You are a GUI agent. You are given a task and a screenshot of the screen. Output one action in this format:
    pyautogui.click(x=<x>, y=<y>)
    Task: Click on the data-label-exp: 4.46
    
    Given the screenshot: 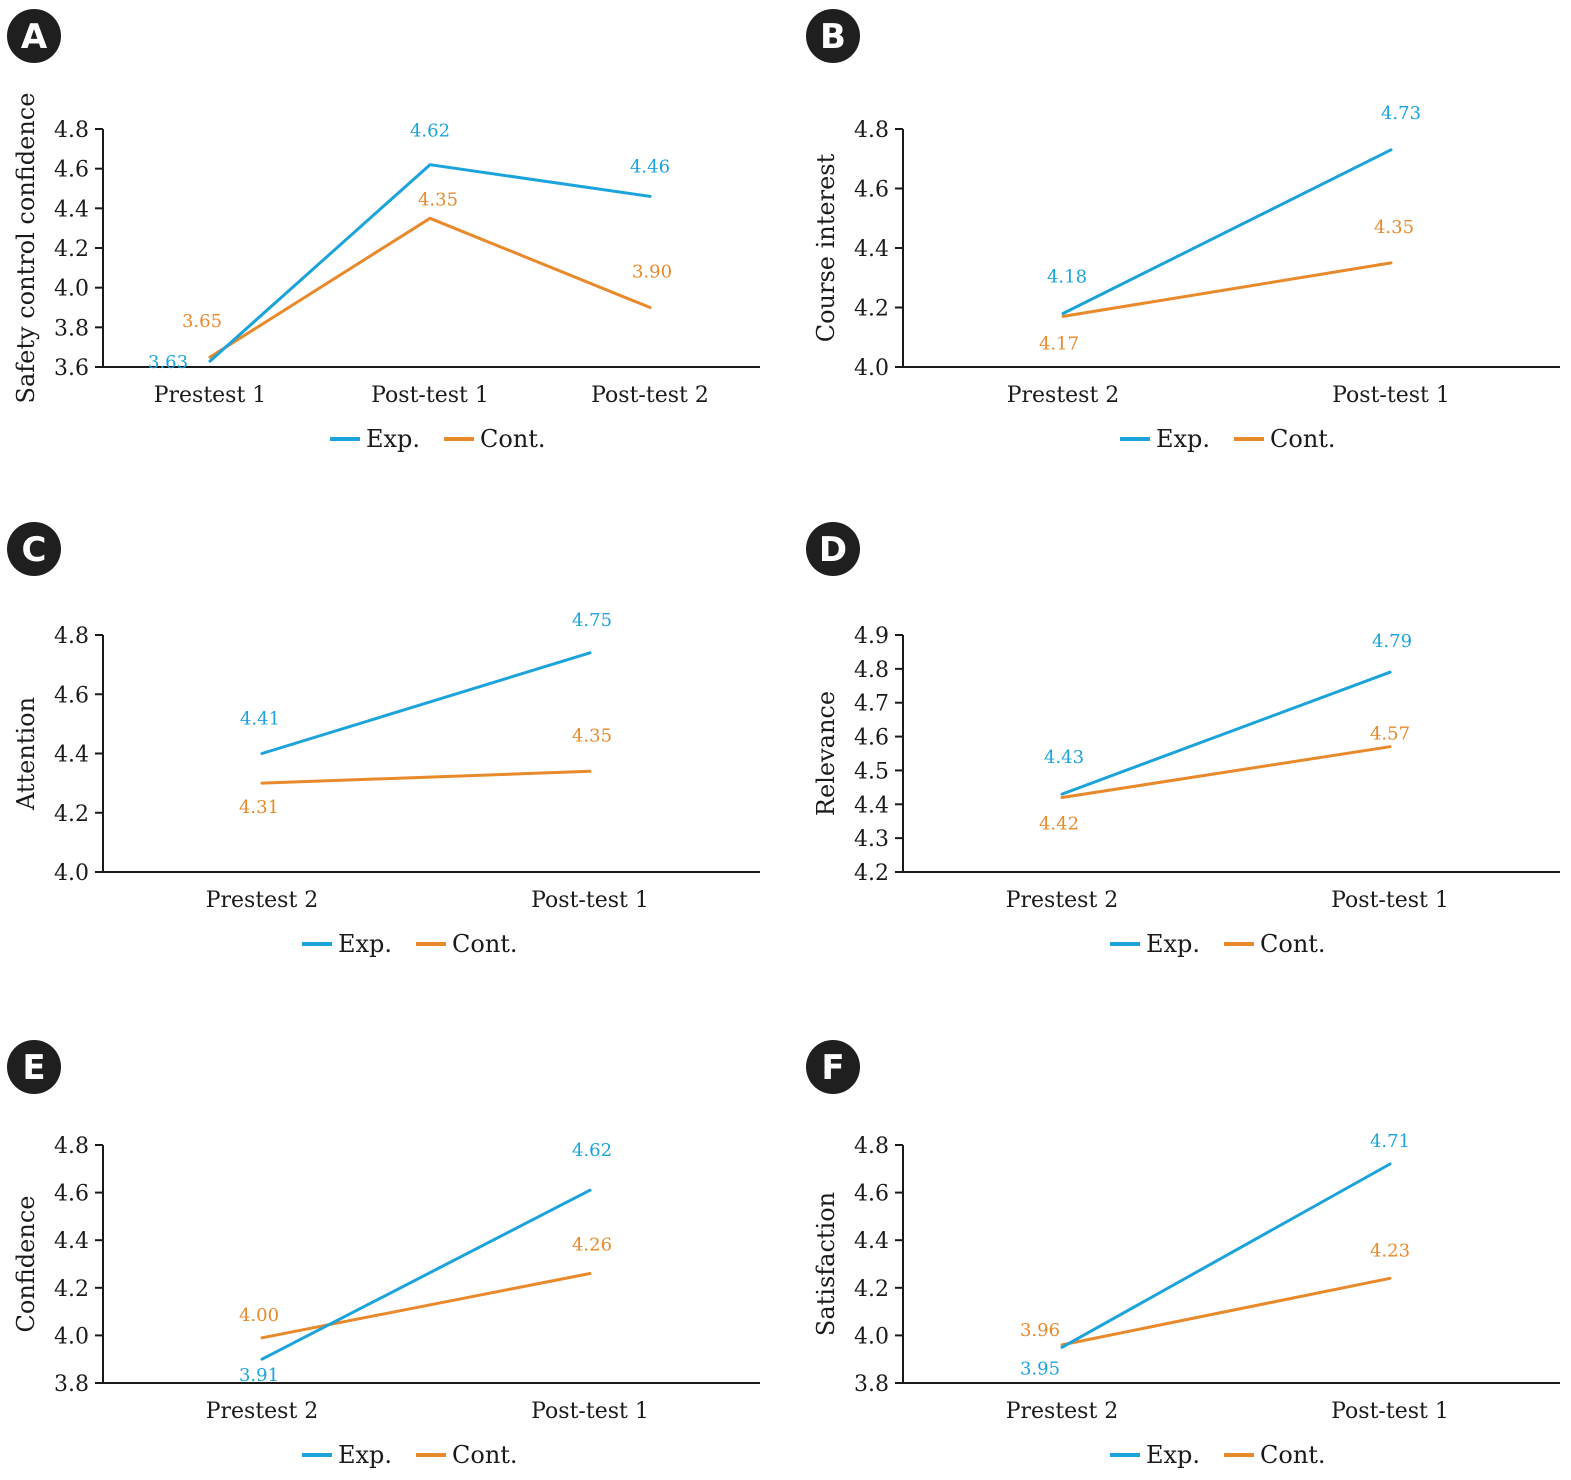 What is the action you would take?
    pyautogui.click(x=650, y=166)
    